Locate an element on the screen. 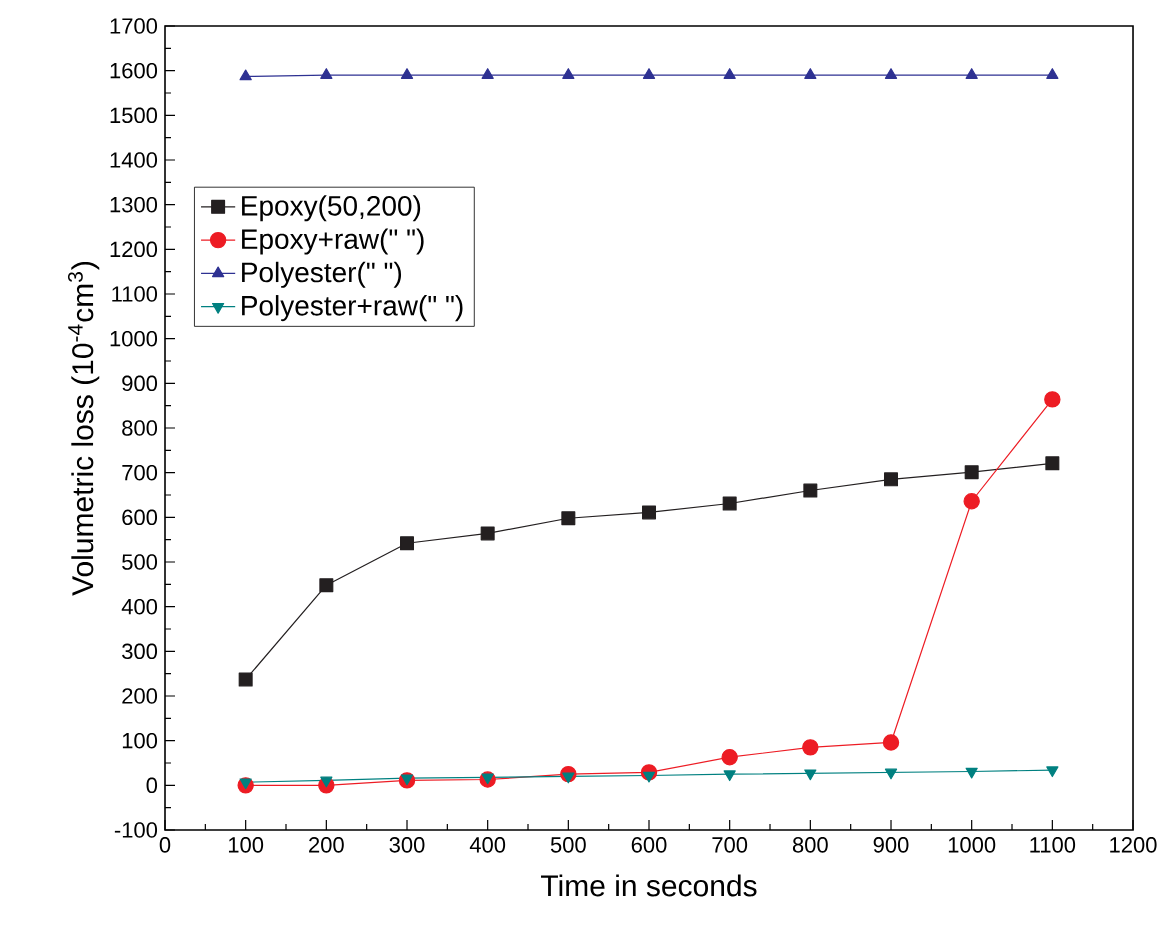 The width and height of the screenshot is (1166, 942). legend-label: Polyester+raw(" ") is located at coordinates (352, 308).